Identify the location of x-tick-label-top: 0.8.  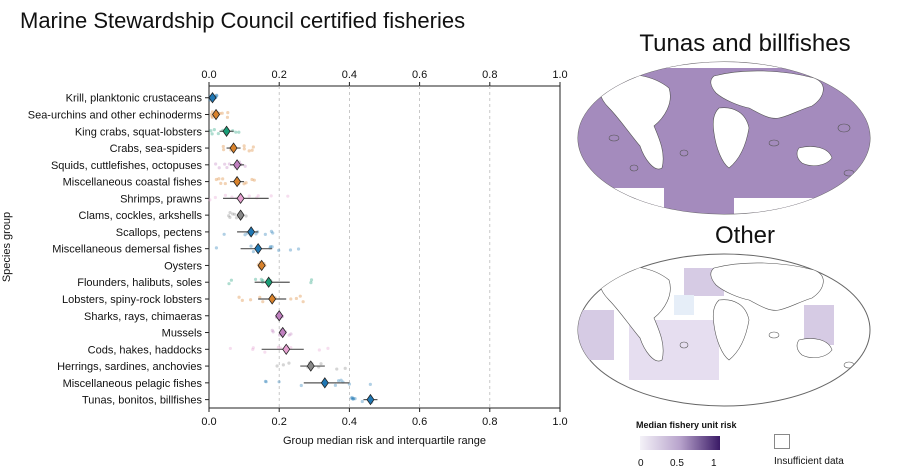
(489, 75).